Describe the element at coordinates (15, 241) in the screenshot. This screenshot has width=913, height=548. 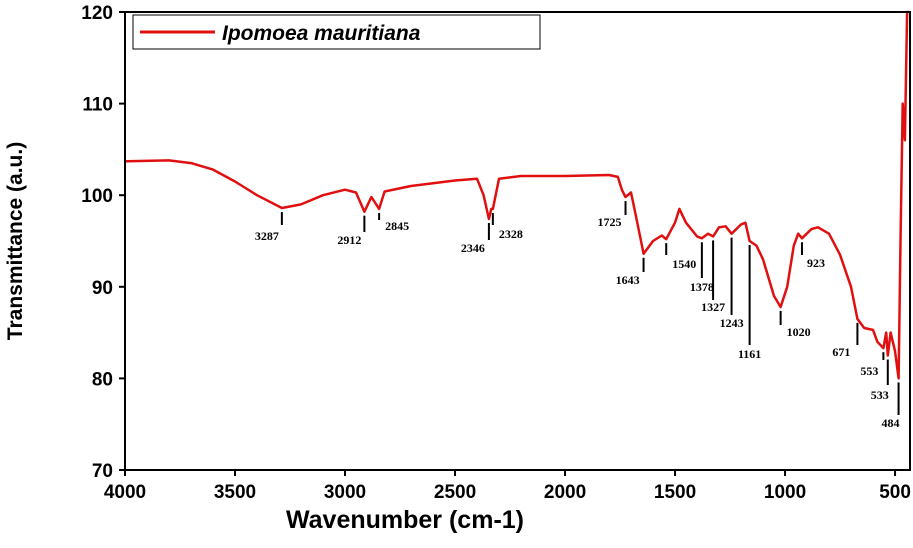
I see `y-axis-label: Transmittance (a.u.)` at that location.